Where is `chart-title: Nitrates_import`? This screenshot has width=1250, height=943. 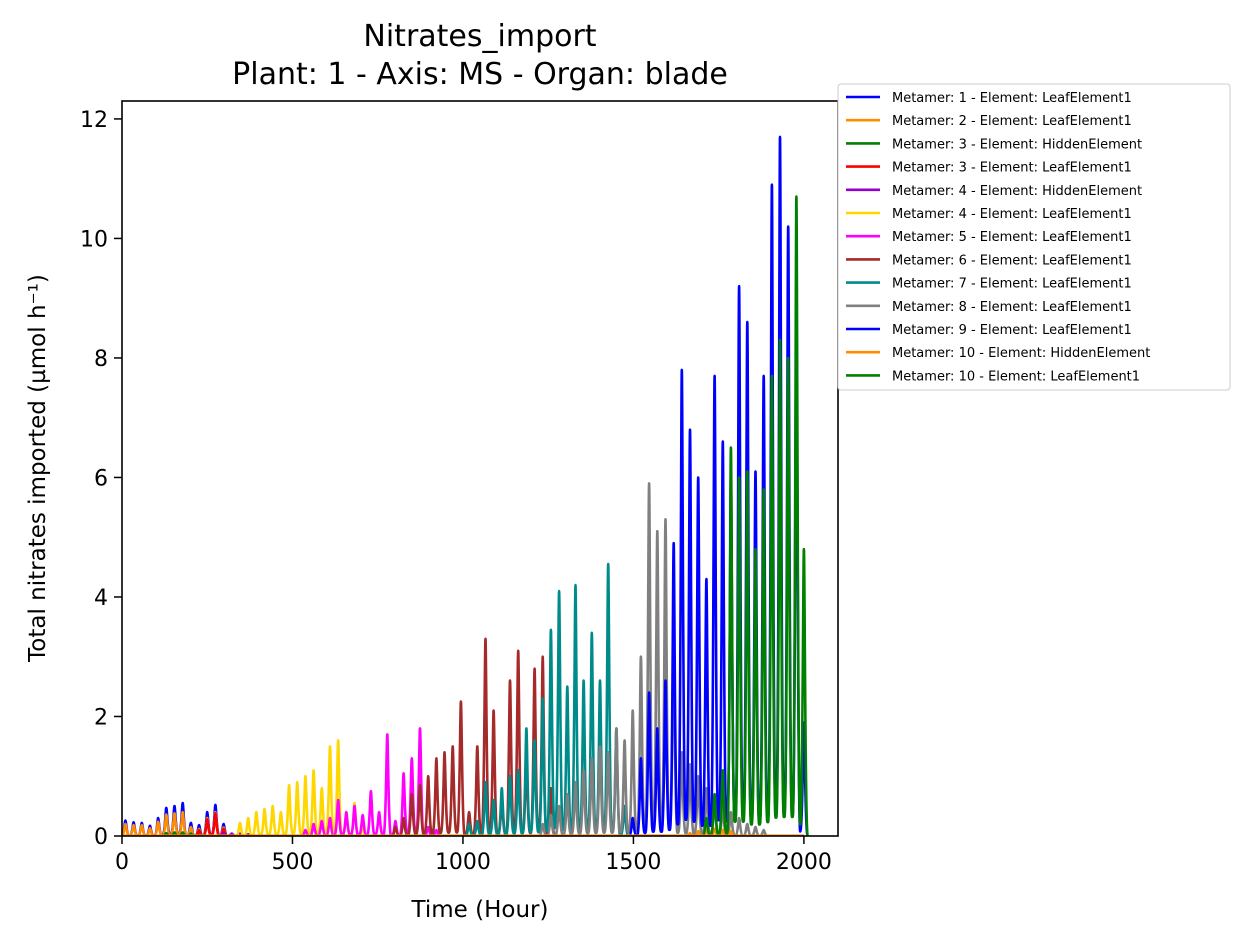
chart-title: Nitrates_import is located at coordinates (479, 36).